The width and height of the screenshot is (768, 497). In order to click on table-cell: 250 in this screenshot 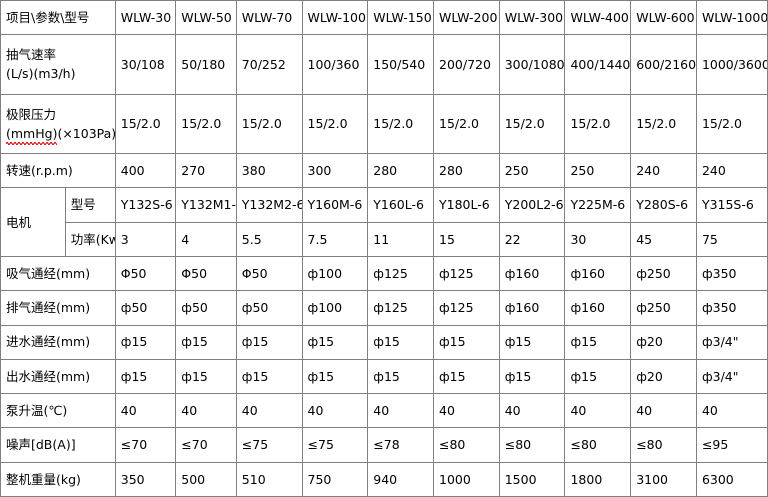, I will do `click(532, 171)`.